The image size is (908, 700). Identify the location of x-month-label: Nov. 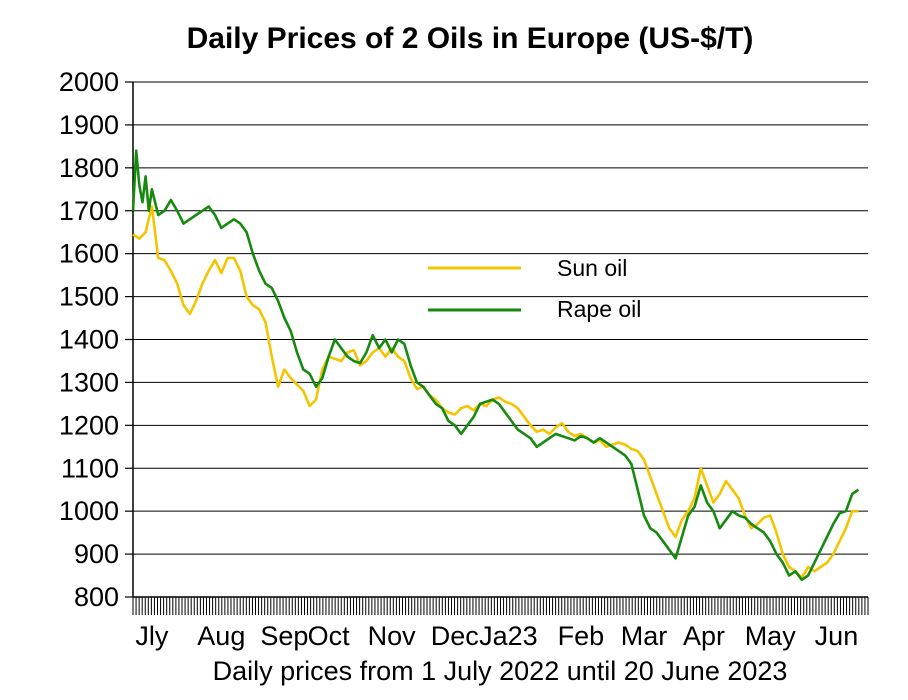
(392, 636).